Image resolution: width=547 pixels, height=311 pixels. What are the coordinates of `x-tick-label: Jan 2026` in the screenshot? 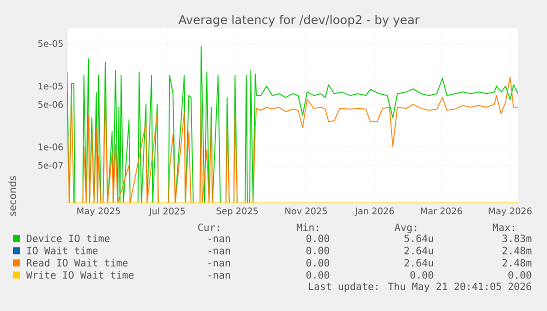 It's located at (374, 212).